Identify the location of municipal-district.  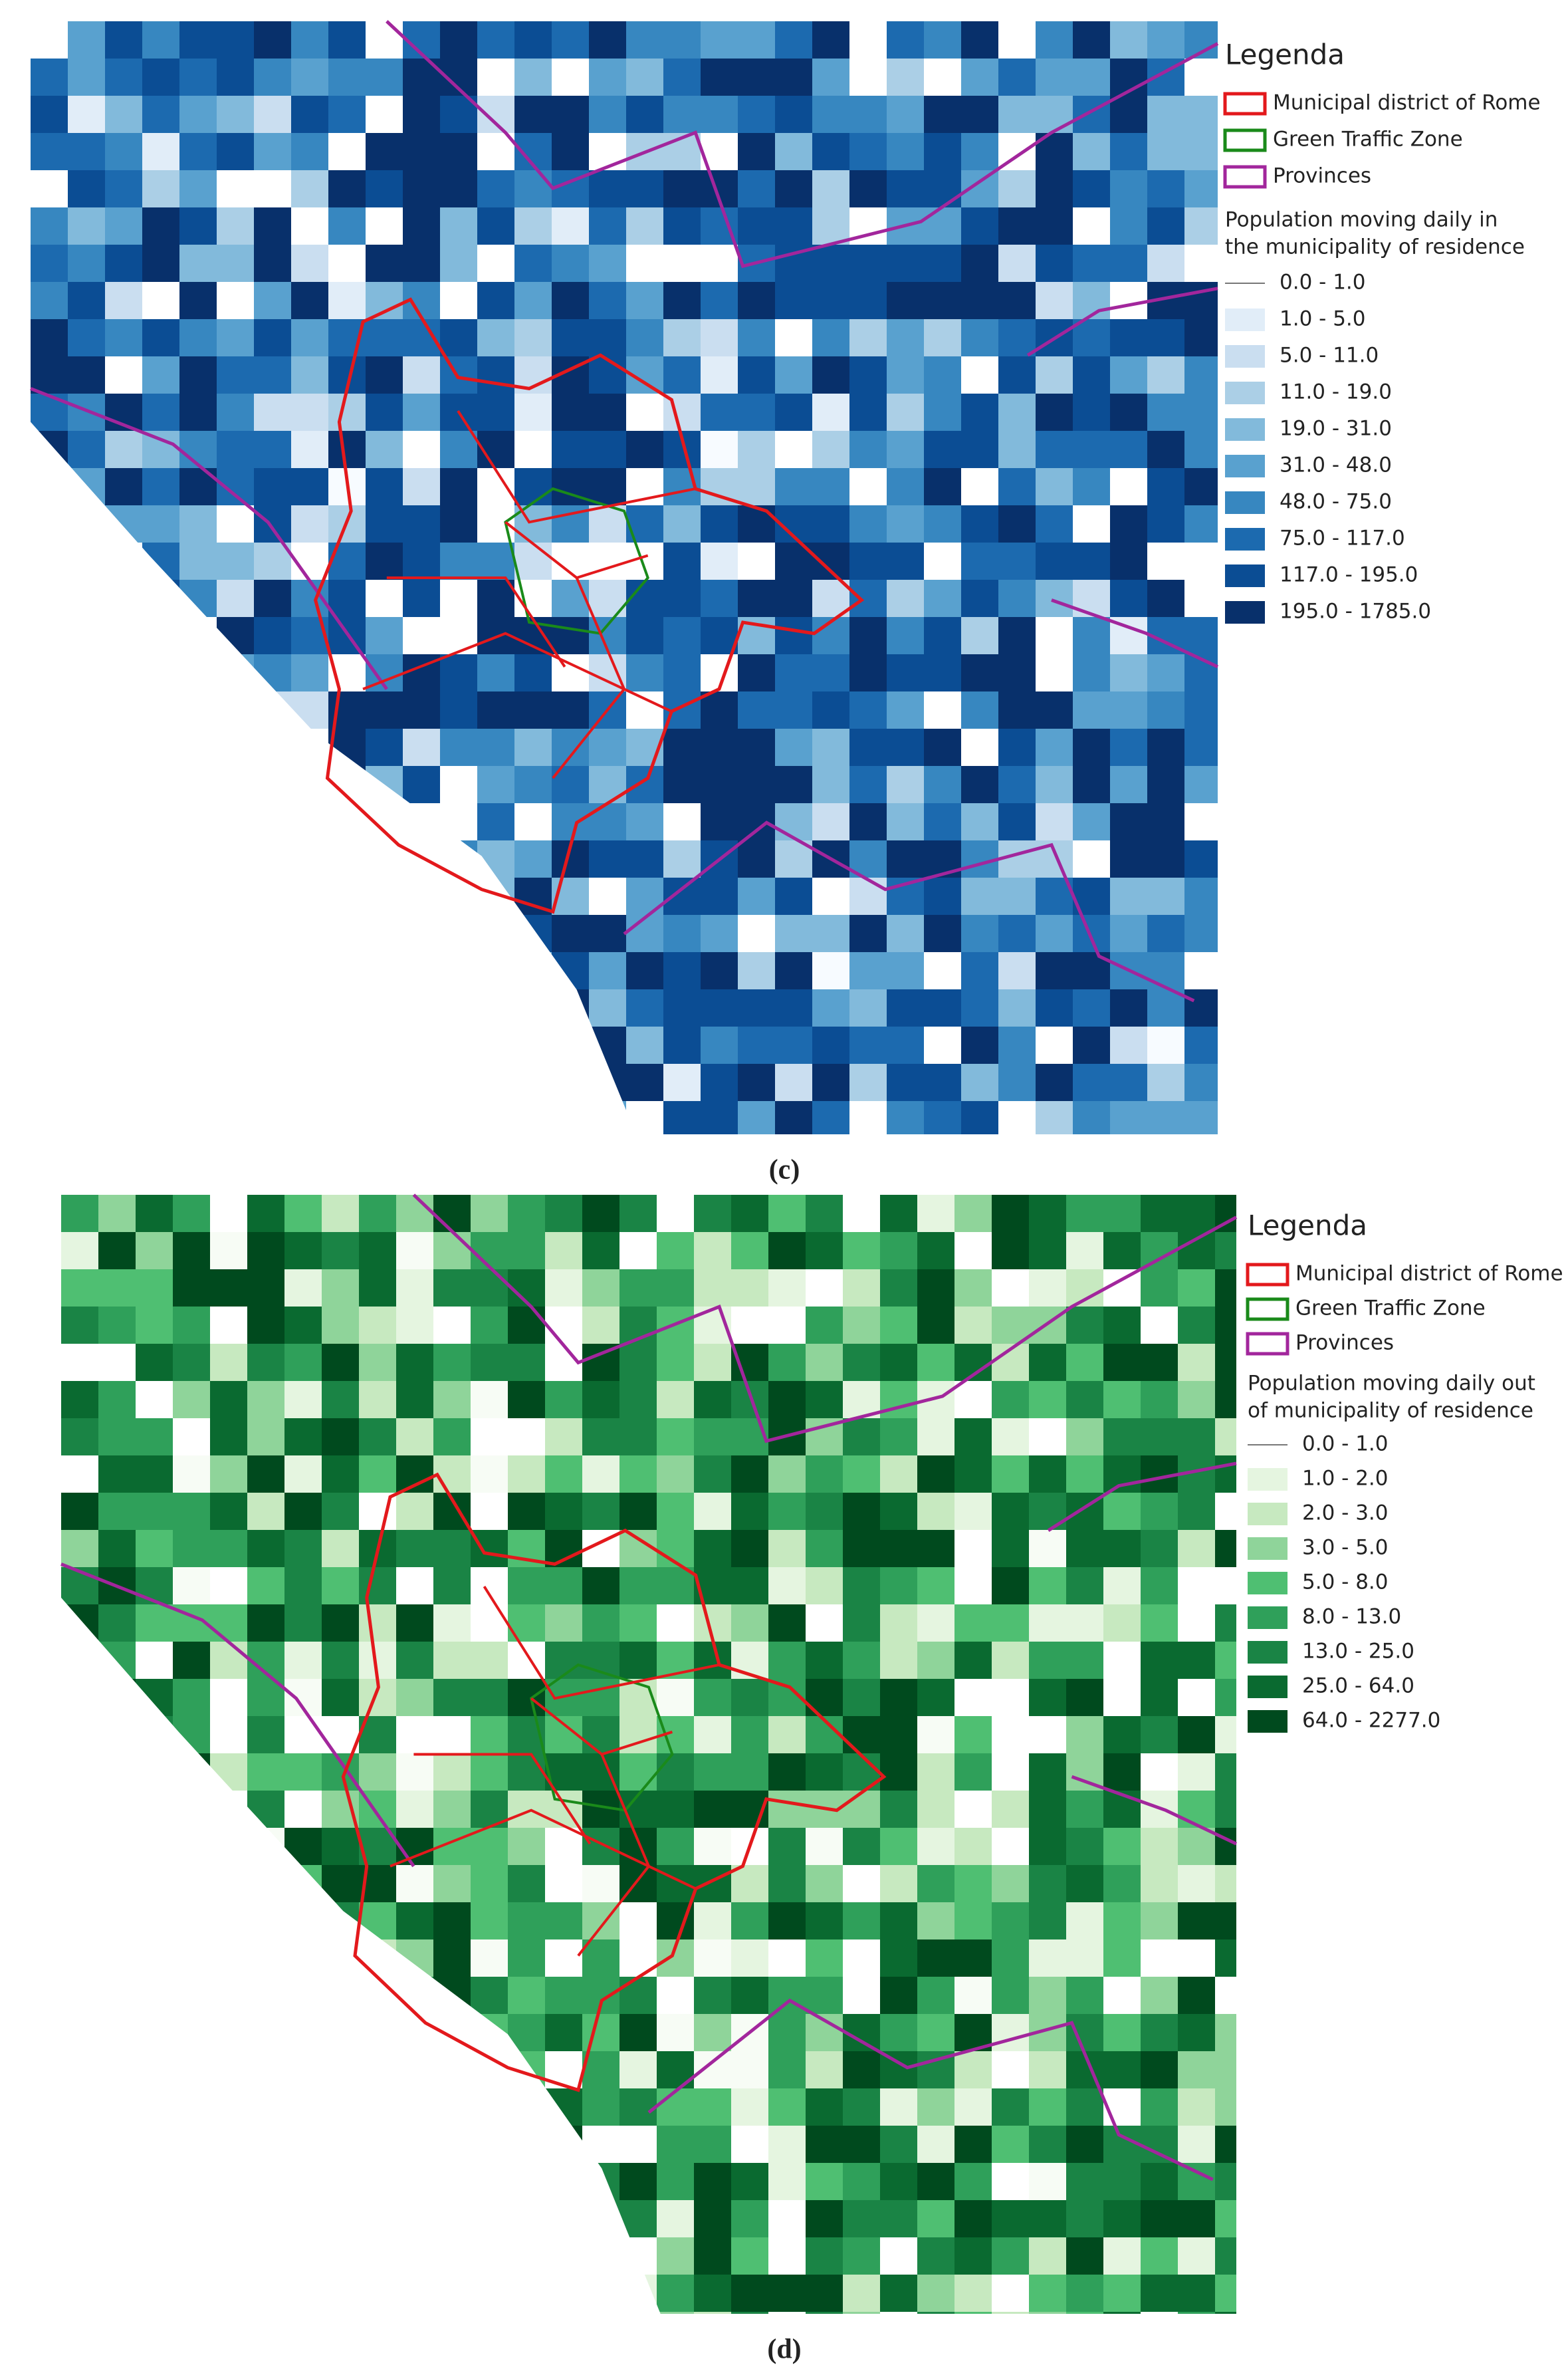
(614, 1782).